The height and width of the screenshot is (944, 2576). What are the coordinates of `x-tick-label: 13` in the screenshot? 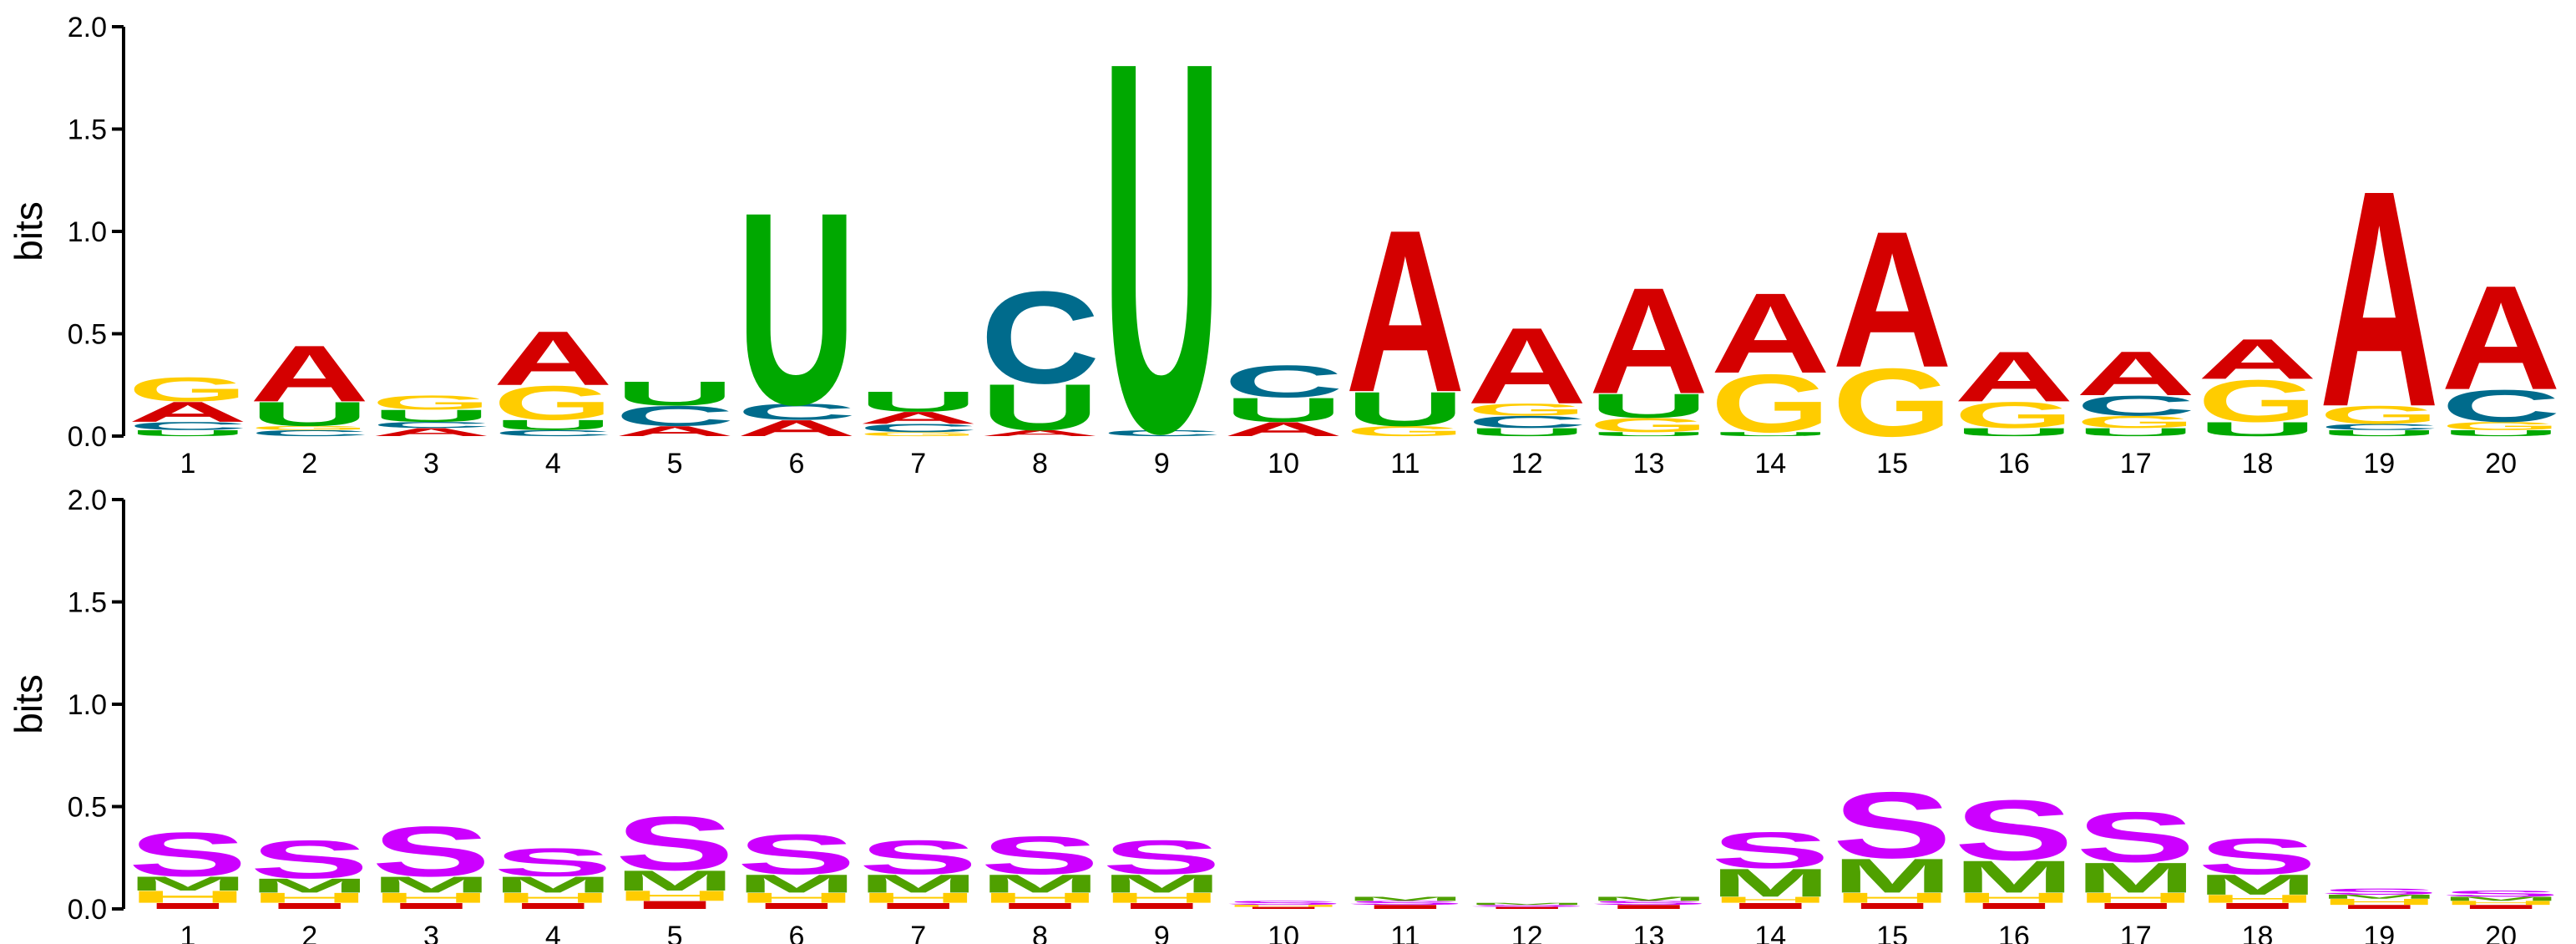 It's located at (1649, 464).